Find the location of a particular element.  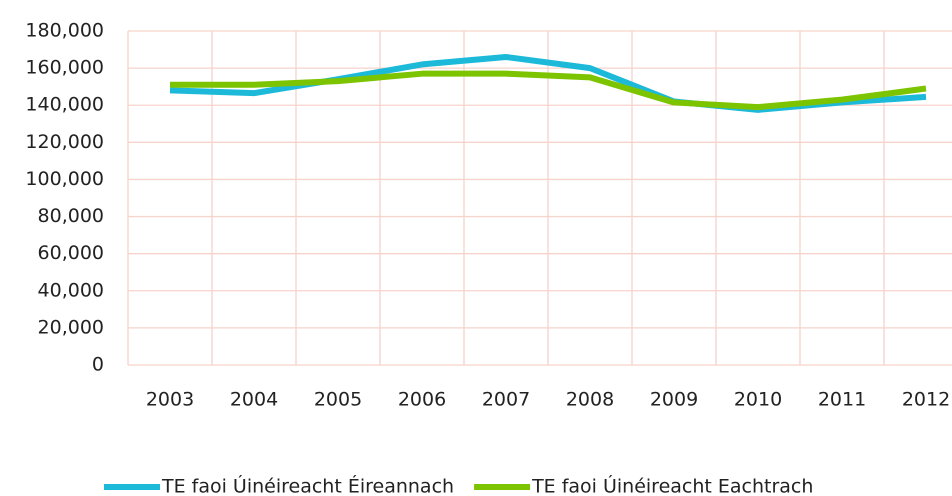

x-tick-label: 2006 is located at coordinates (422, 400).